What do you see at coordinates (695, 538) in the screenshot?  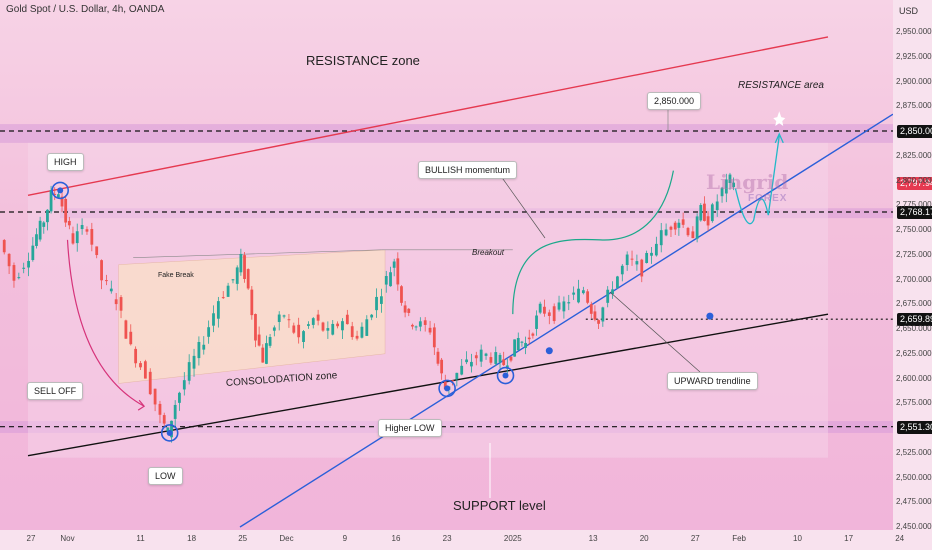 I see `x-tick-label: 27` at bounding box center [695, 538].